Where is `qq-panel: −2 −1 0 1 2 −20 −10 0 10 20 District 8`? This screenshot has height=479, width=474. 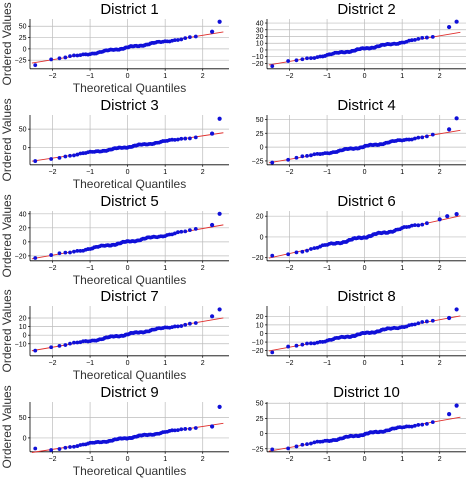
qq-panel: −2 −1 0 1 2 −20 −10 0 10 20 District 8 is located at coordinates (355, 335).